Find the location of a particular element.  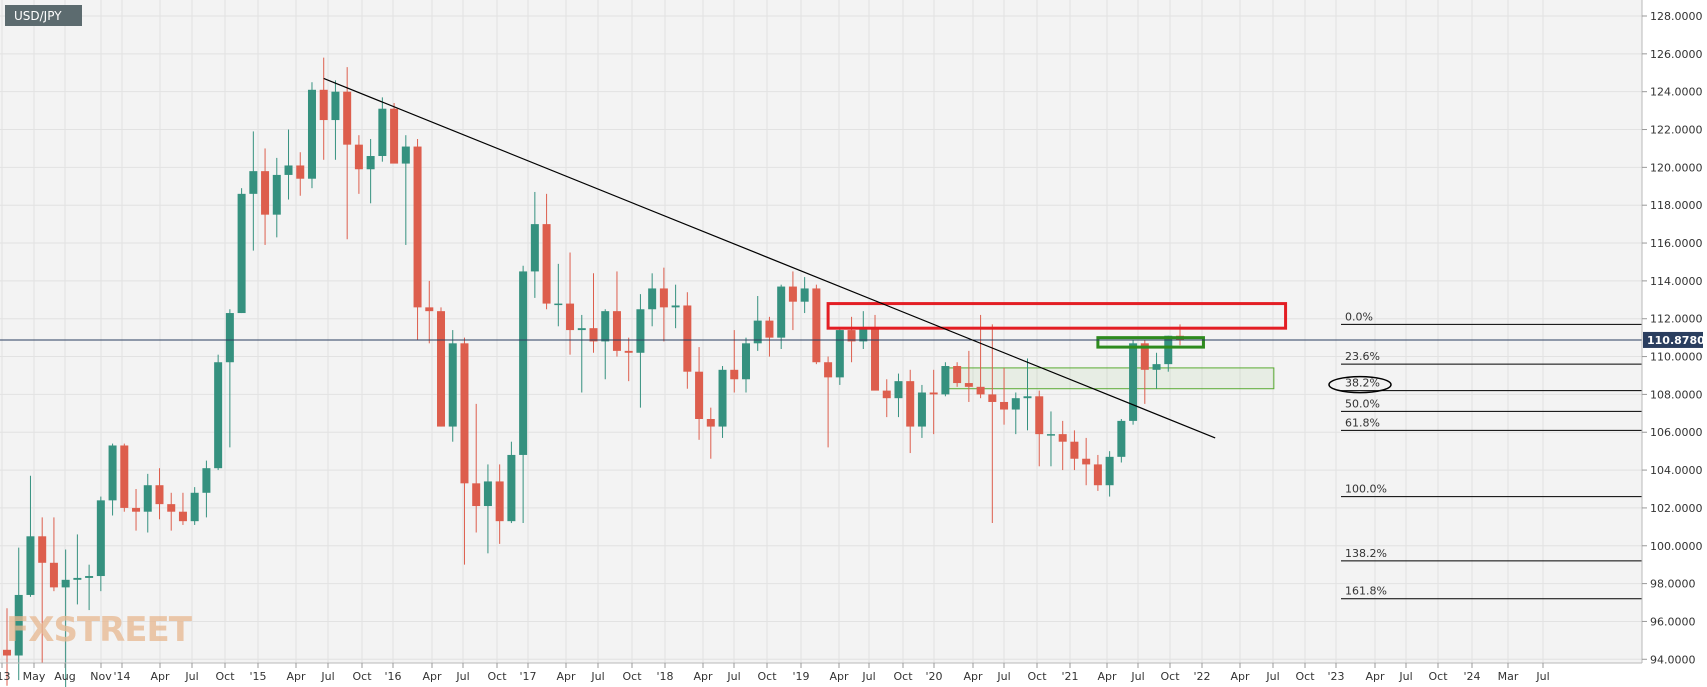

current-price-label: 110.8780 is located at coordinates (1676, 340).